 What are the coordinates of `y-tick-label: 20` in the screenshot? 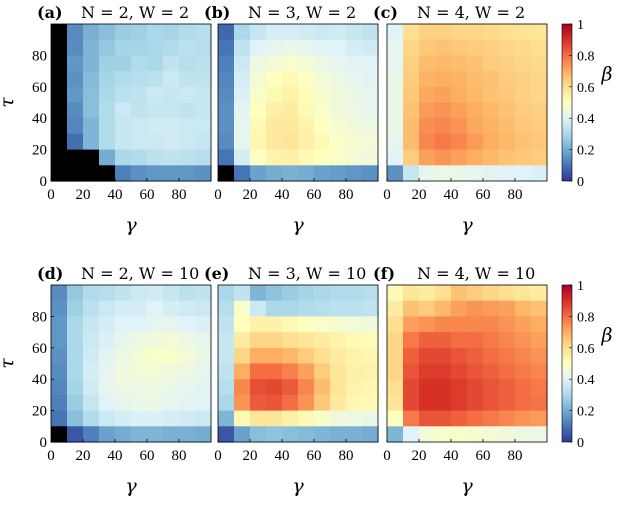 It's located at (39, 412).